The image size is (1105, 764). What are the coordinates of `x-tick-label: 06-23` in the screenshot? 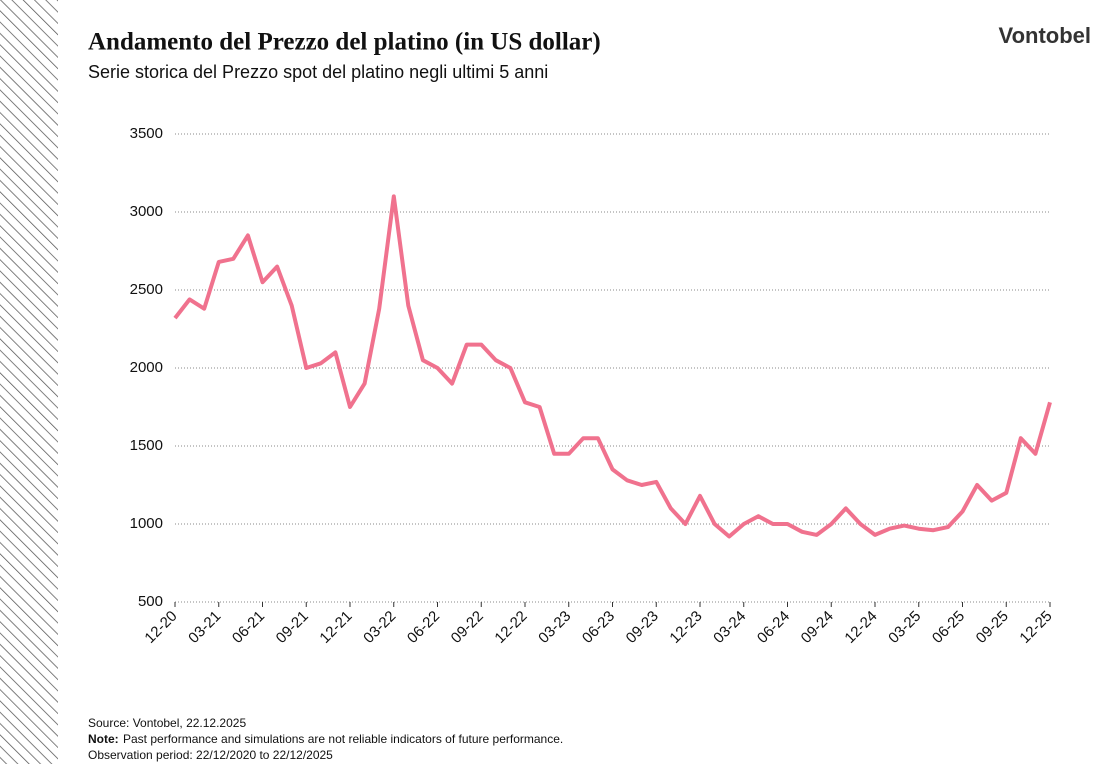 It's located at (598, 627).